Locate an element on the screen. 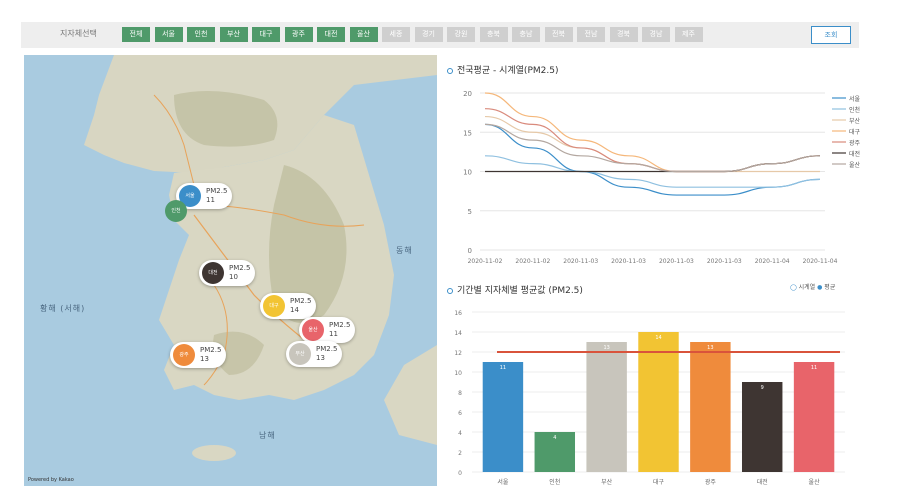  region-chip: 경북 is located at coordinates (623, 34).